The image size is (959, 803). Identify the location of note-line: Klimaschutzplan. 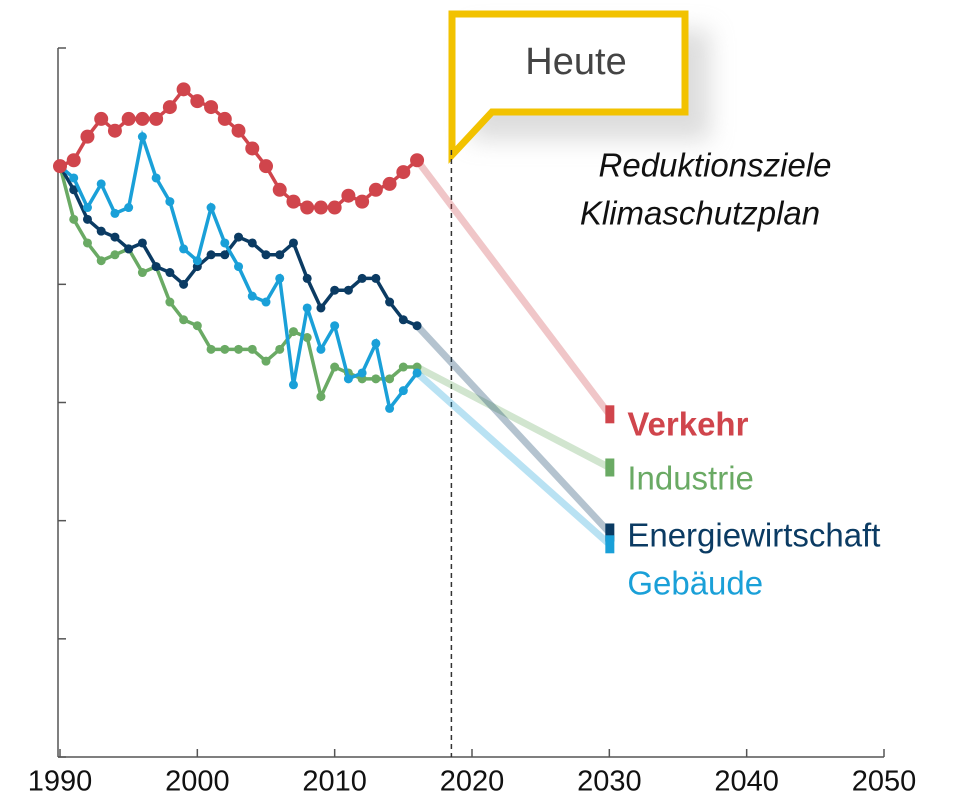
(700, 213).